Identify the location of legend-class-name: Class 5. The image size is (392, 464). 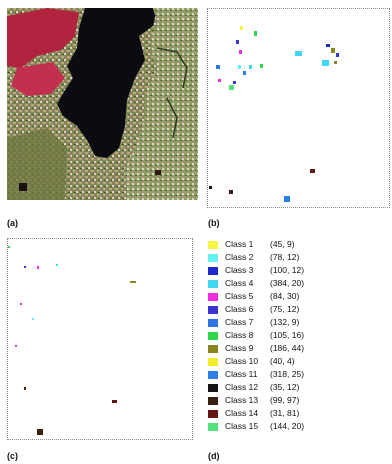
(239, 296).